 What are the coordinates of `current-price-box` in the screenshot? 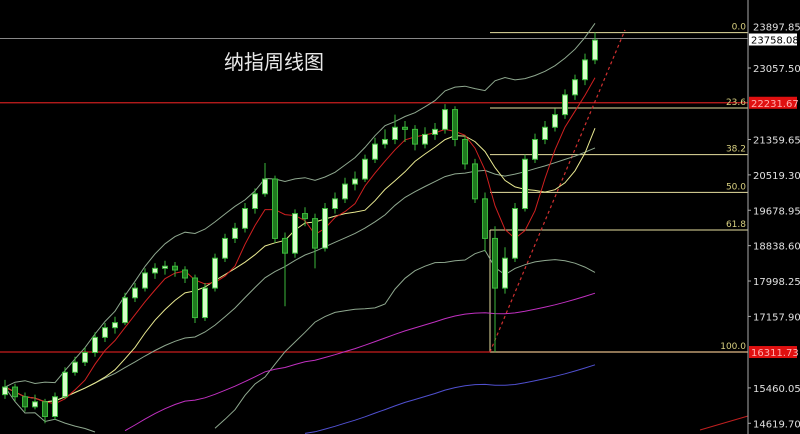 It's located at (773, 39).